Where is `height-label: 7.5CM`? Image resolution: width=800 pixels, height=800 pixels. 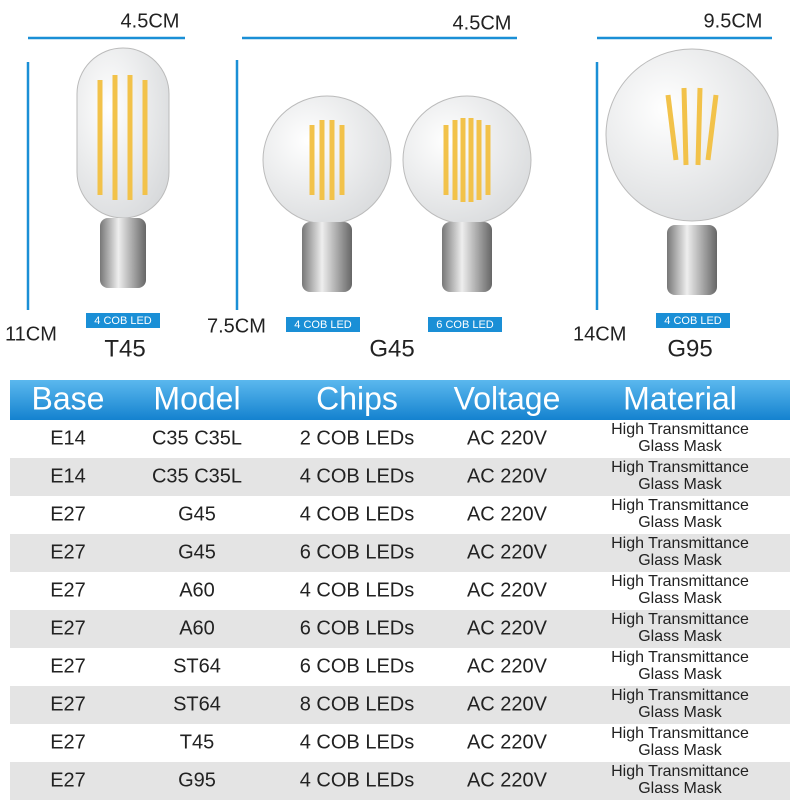 height-label: 7.5CM is located at coordinates (236, 326).